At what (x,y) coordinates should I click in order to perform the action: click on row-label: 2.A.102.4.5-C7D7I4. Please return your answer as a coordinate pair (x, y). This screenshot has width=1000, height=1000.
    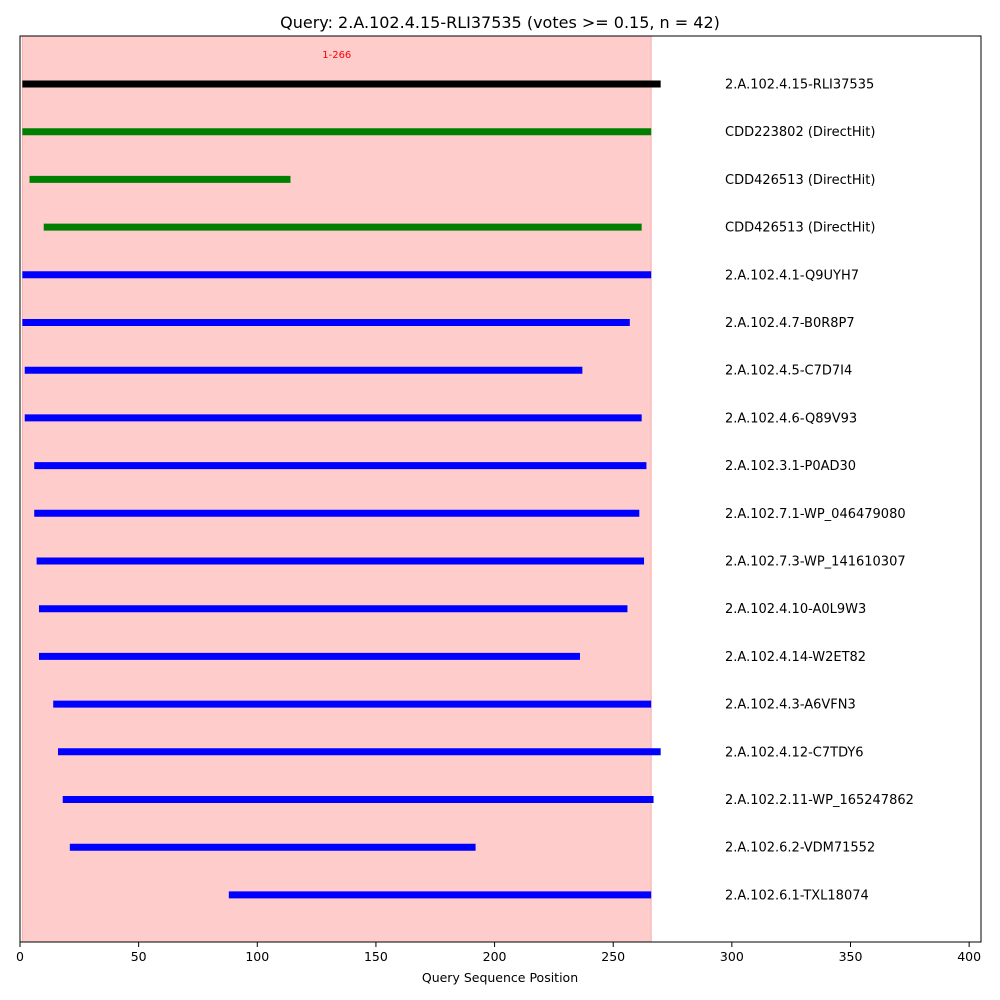
    Looking at the image, I should click on (788, 371).